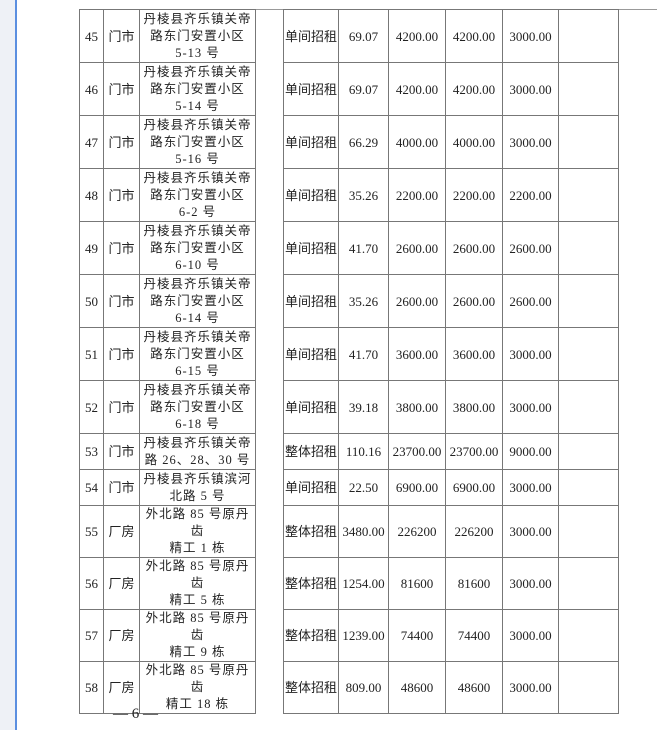 The image size is (657, 730). I want to click on area: 35.26, so click(363, 301).